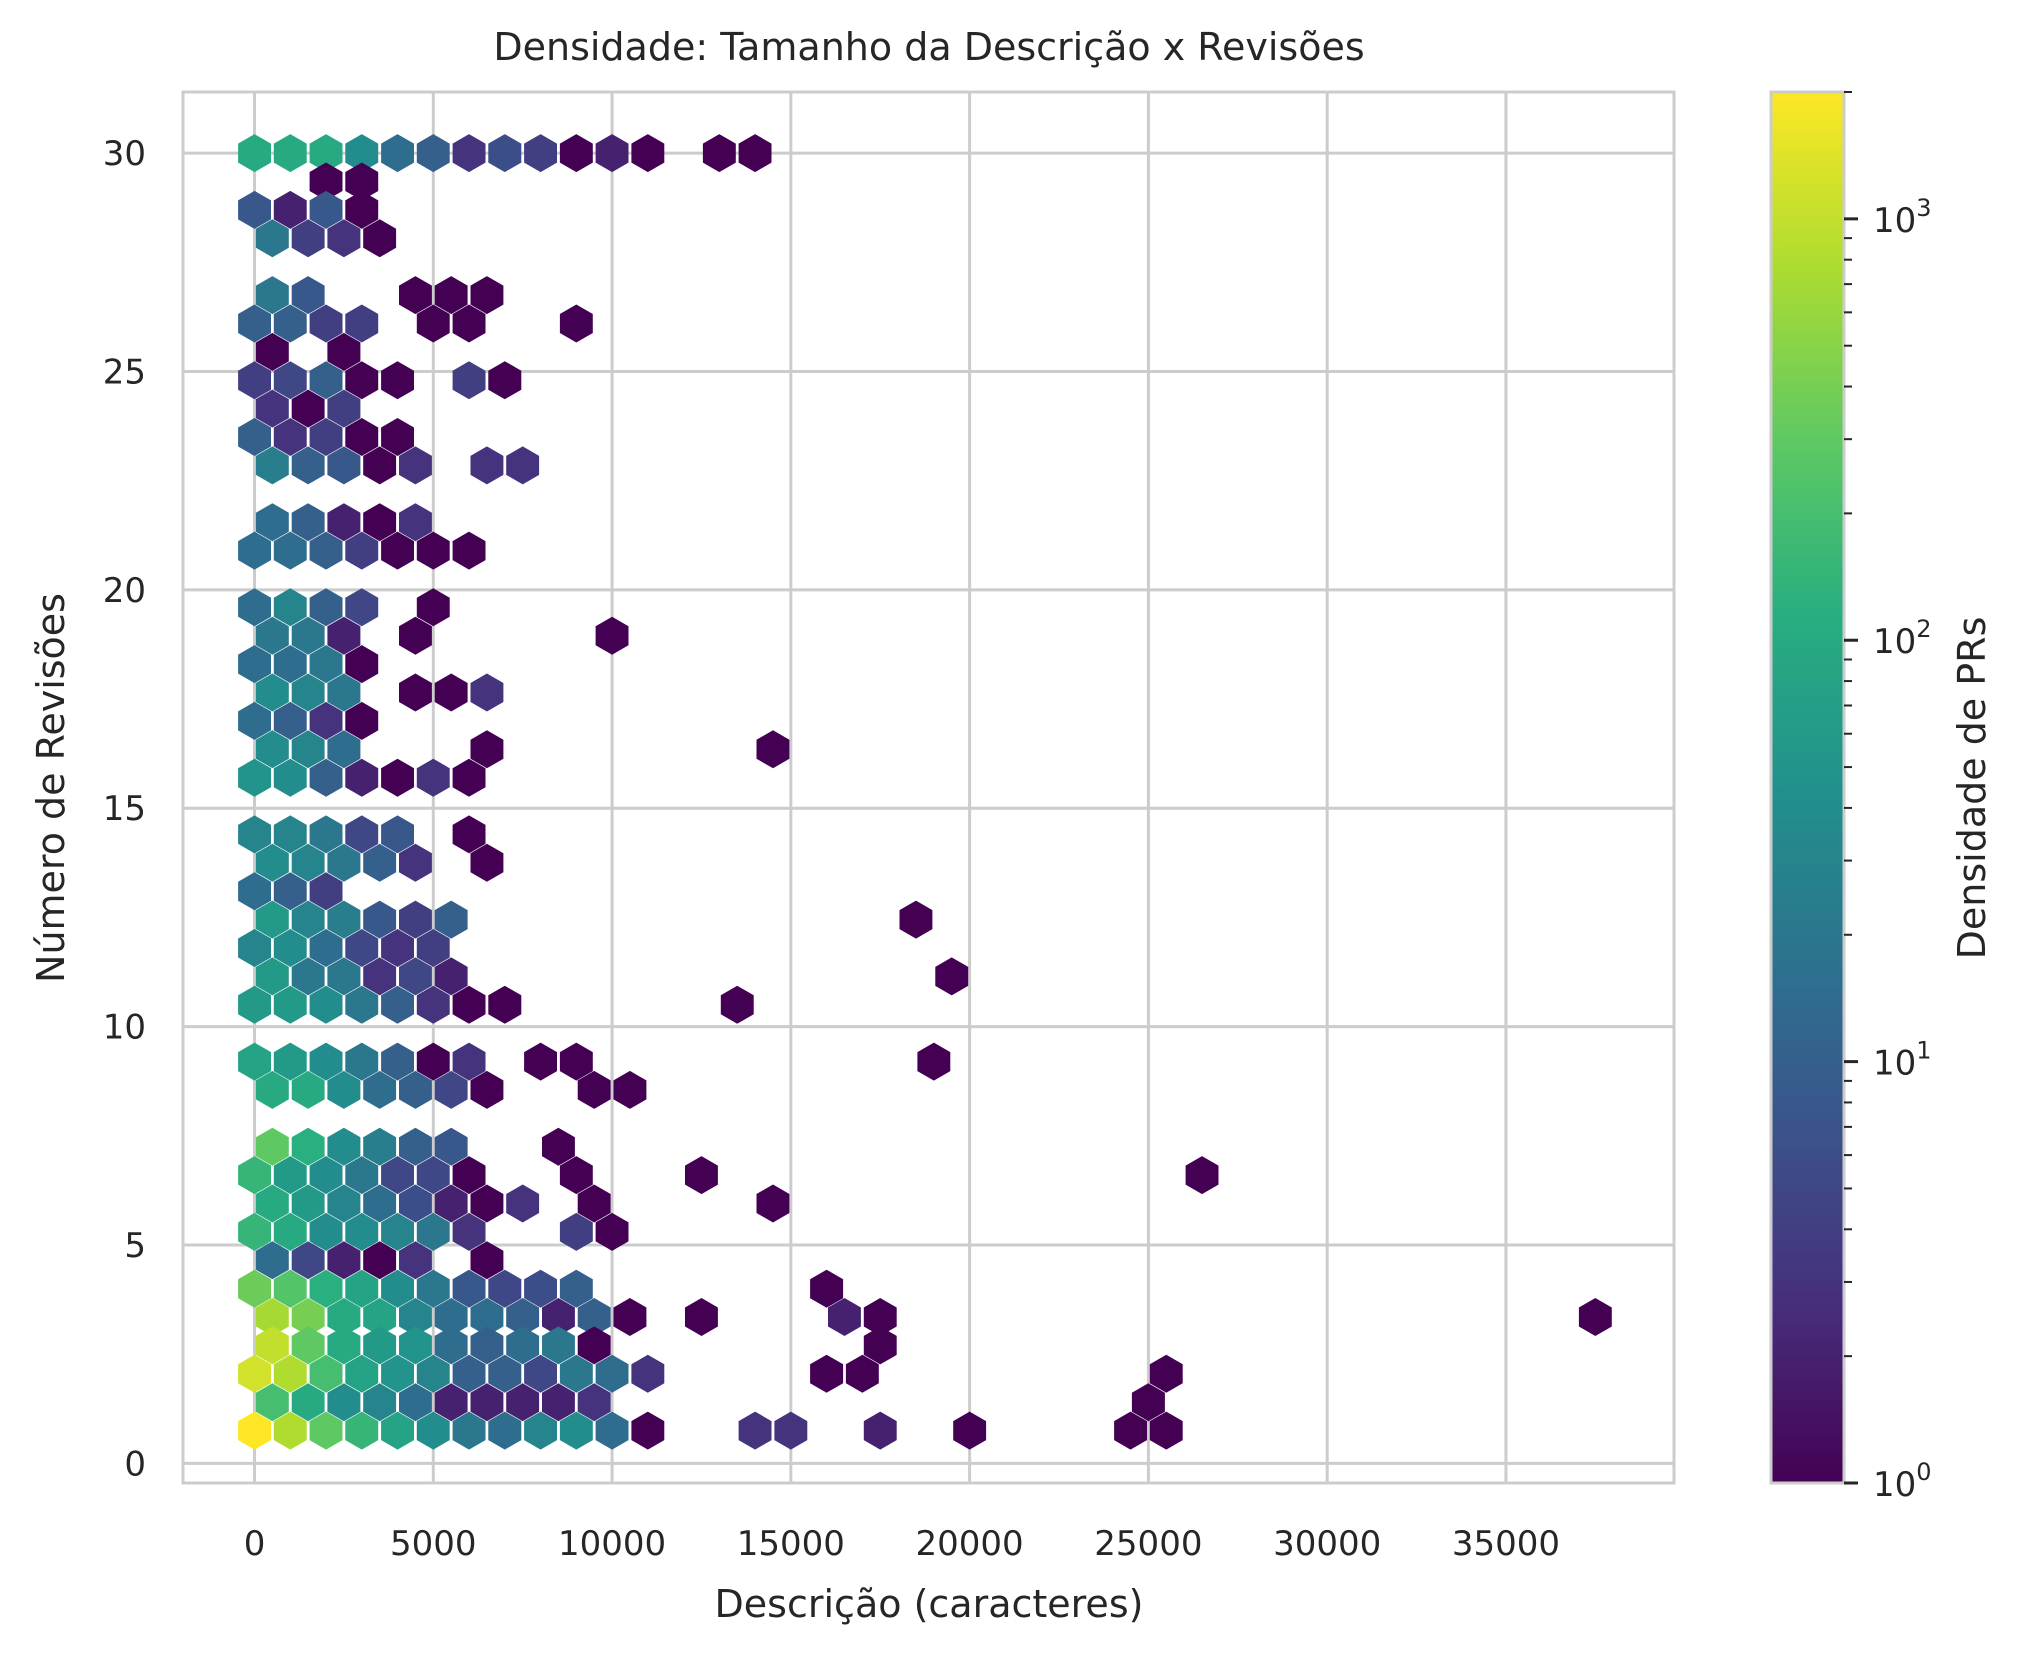 The image size is (2036, 1654). What do you see at coordinates (124, 1028) in the screenshot?
I see `y-tick-label: 10` at bounding box center [124, 1028].